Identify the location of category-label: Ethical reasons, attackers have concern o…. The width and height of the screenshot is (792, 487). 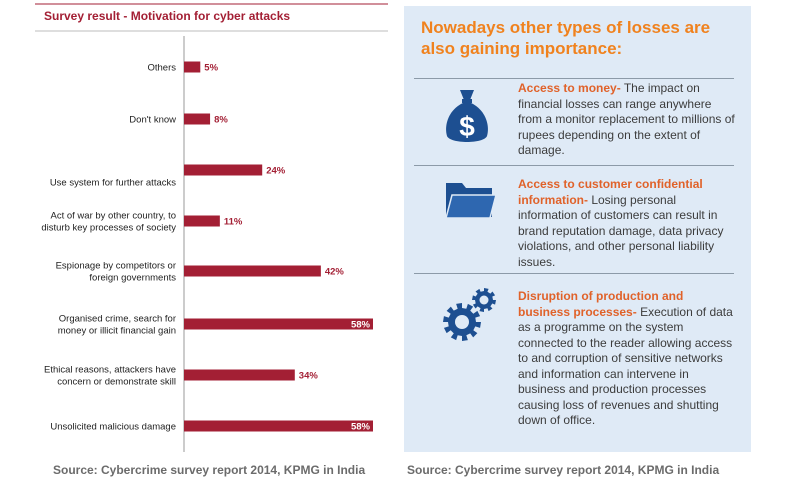
(110, 376).